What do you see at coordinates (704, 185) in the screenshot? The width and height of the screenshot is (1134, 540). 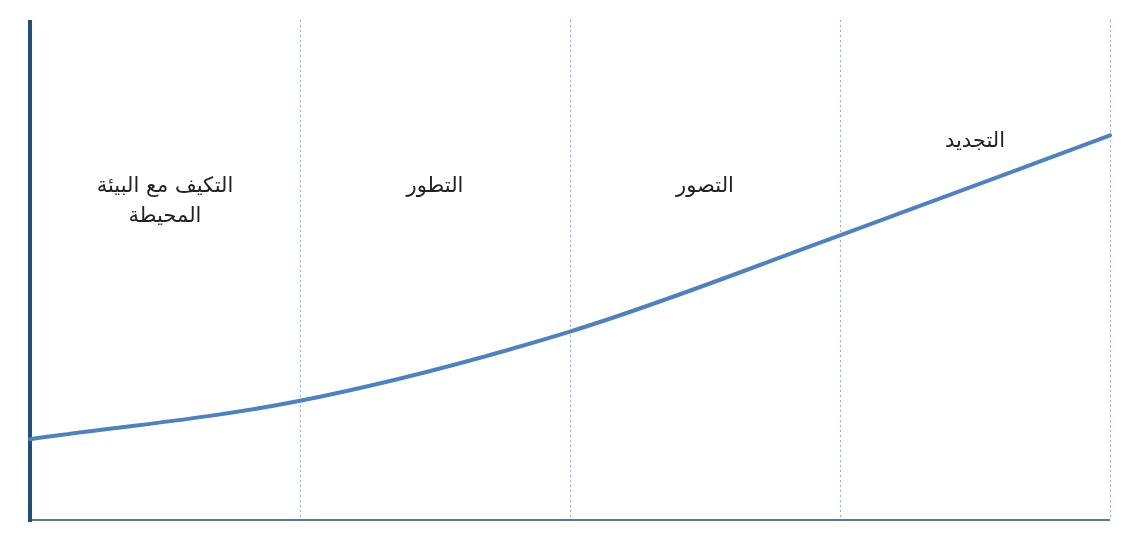 I see `annotation: التصور` at bounding box center [704, 185].